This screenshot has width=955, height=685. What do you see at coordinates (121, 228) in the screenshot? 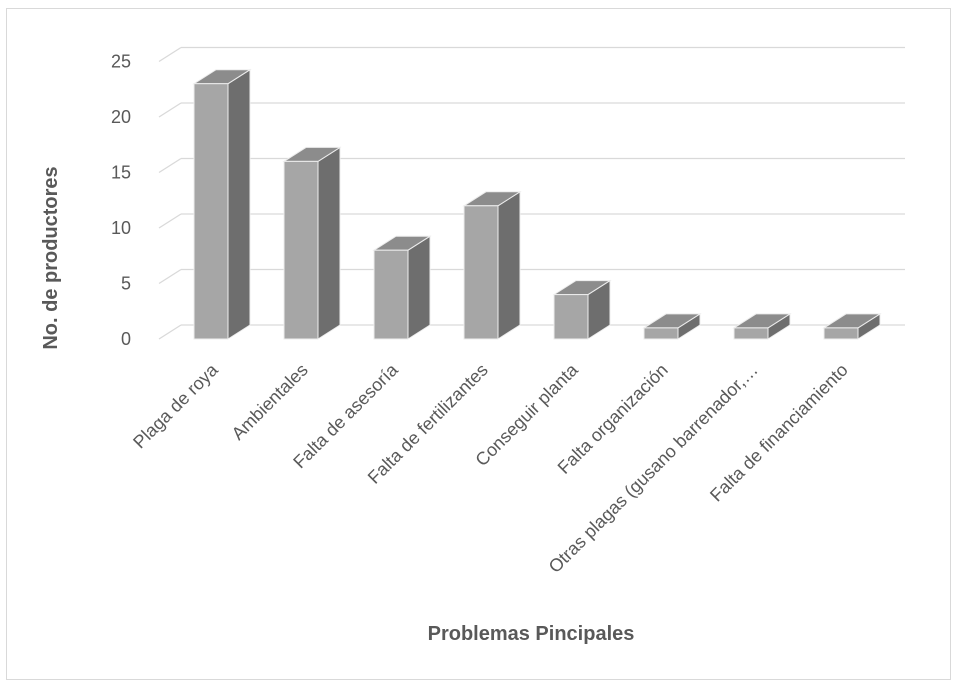
I see `y-tick-label: 10` at bounding box center [121, 228].